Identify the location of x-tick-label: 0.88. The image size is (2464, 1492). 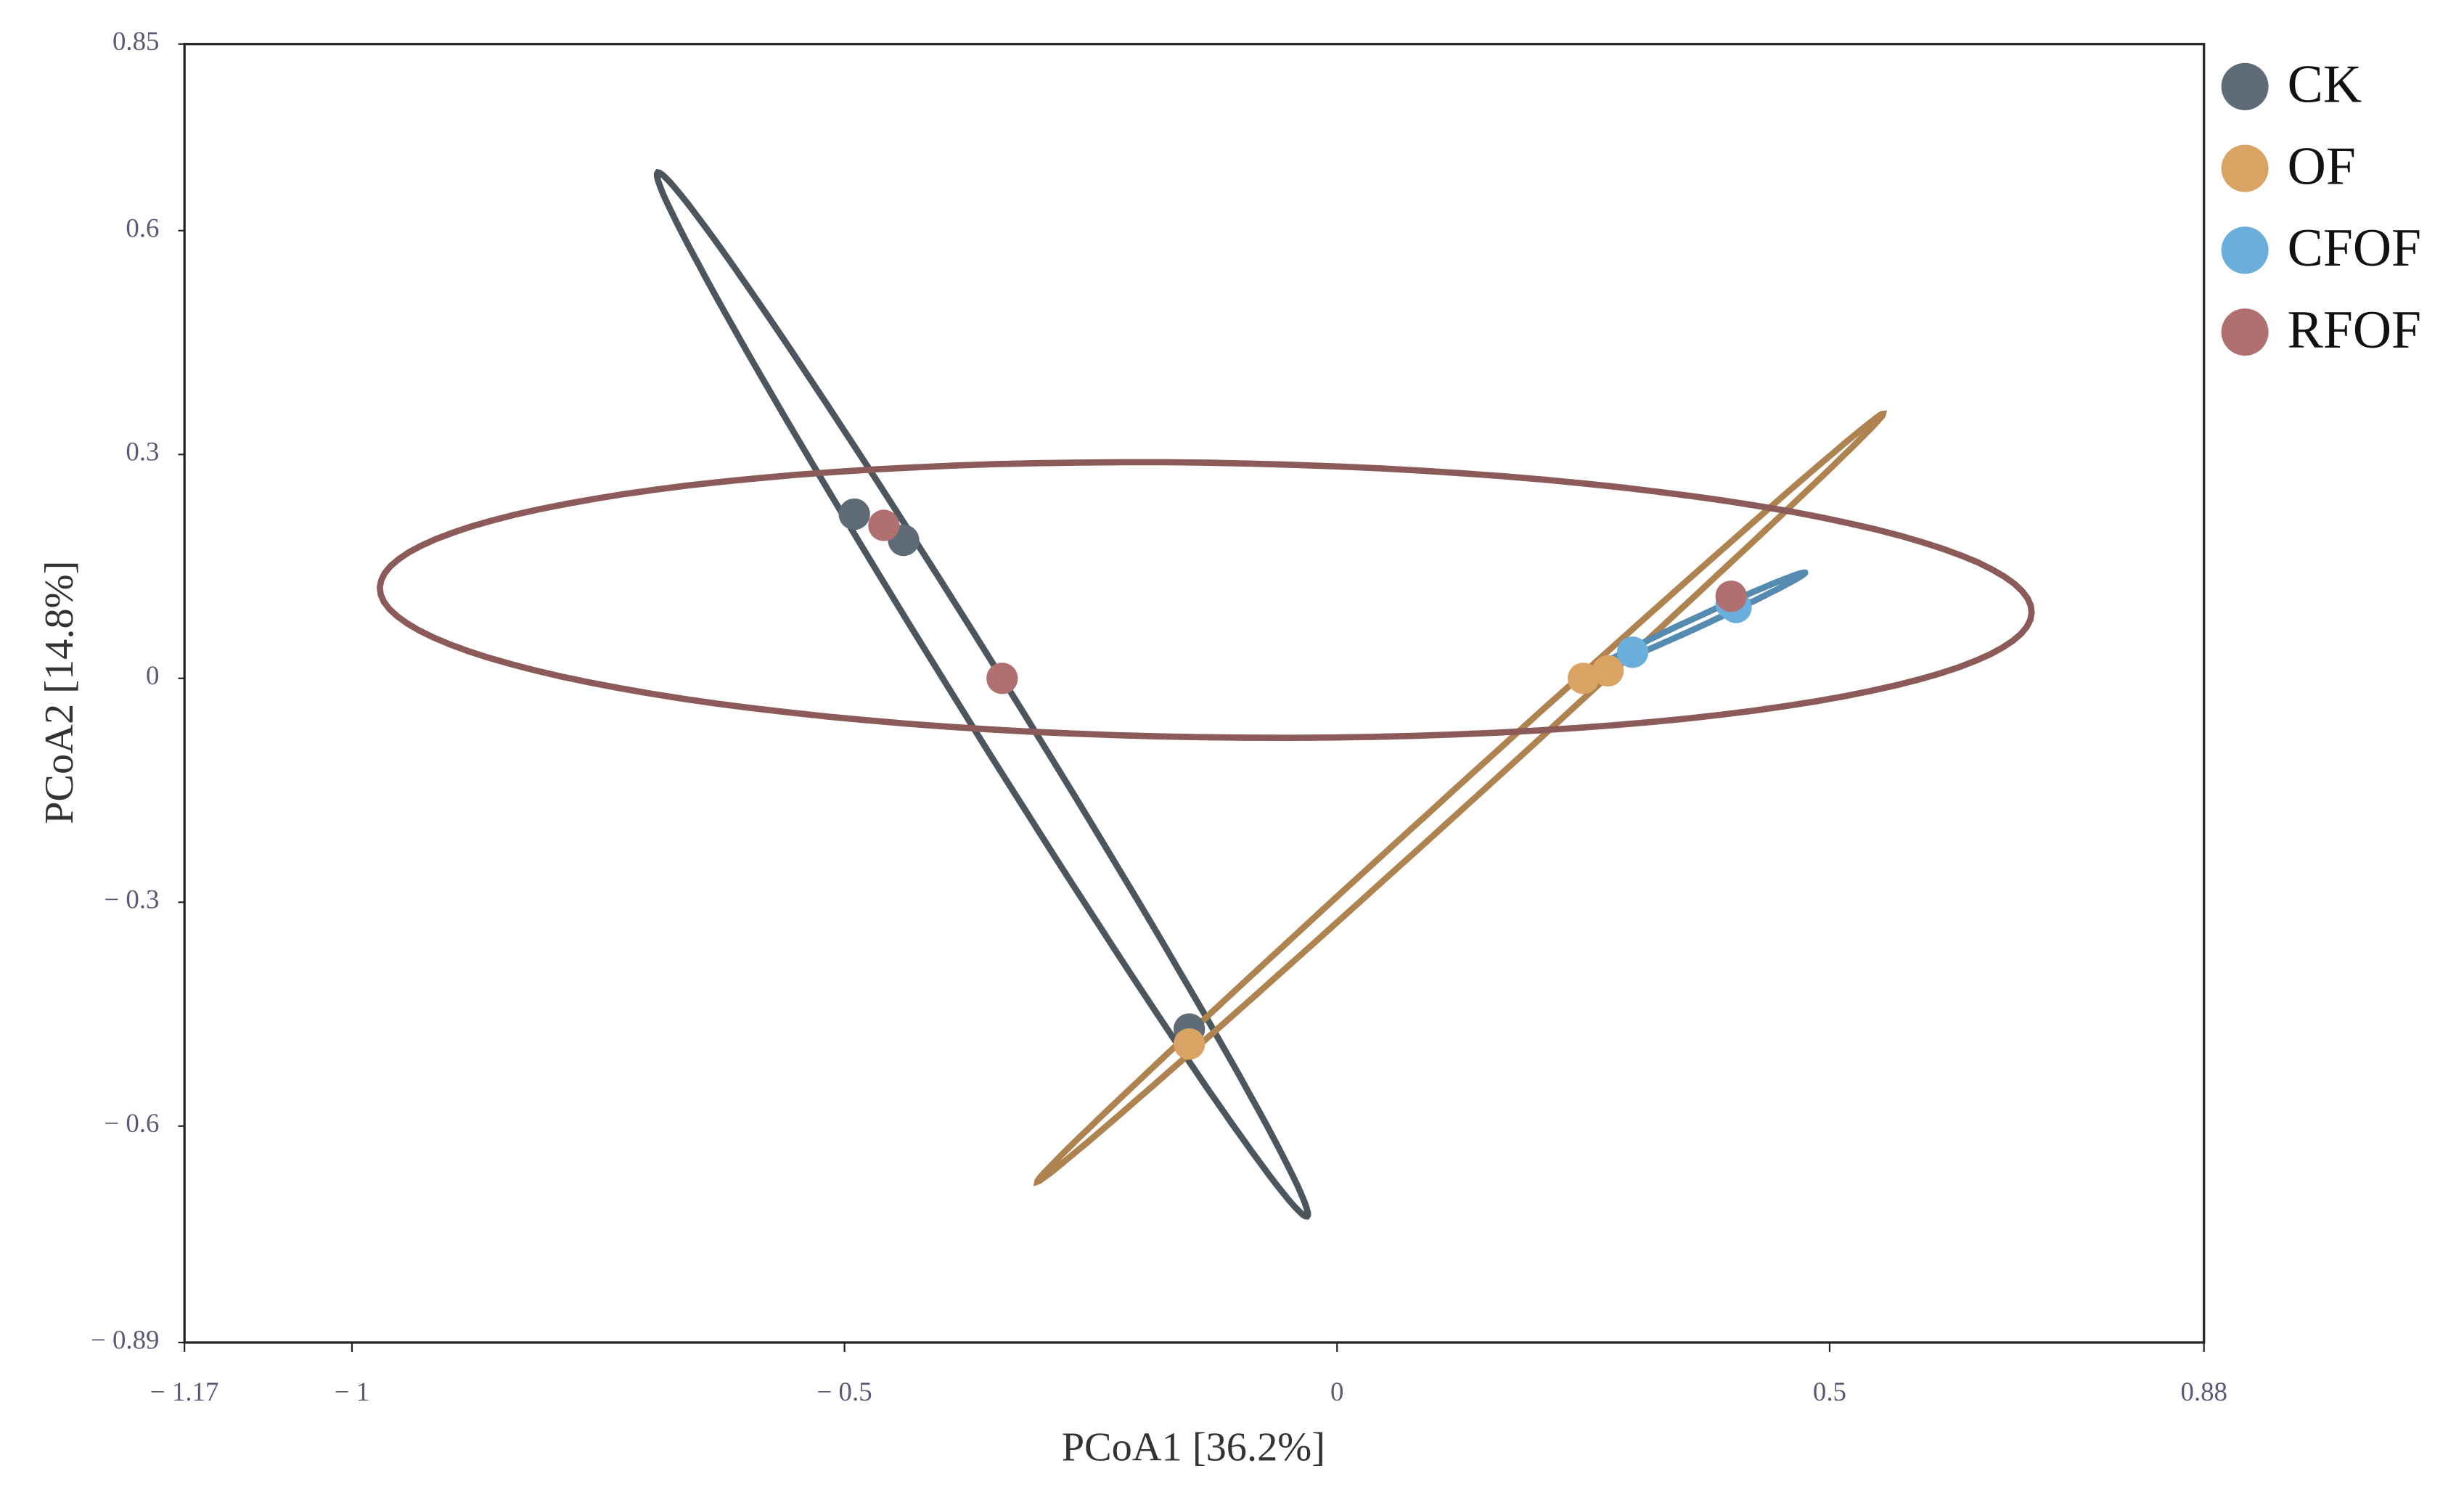
(2203, 1391).